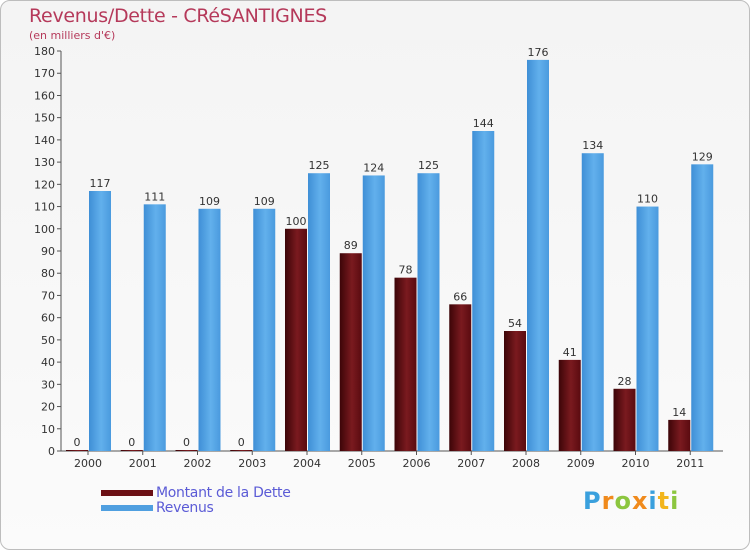 The width and height of the screenshot is (750, 550). I want to click on data-label: 41, so click(570, 352).